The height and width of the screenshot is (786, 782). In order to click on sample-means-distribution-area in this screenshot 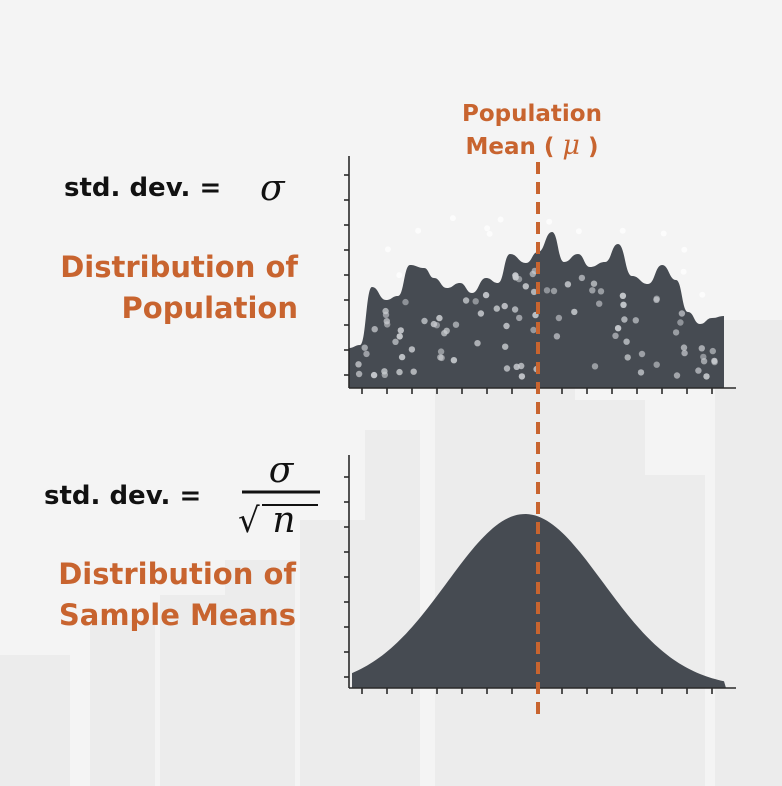, I will do `click(539, 601)`.